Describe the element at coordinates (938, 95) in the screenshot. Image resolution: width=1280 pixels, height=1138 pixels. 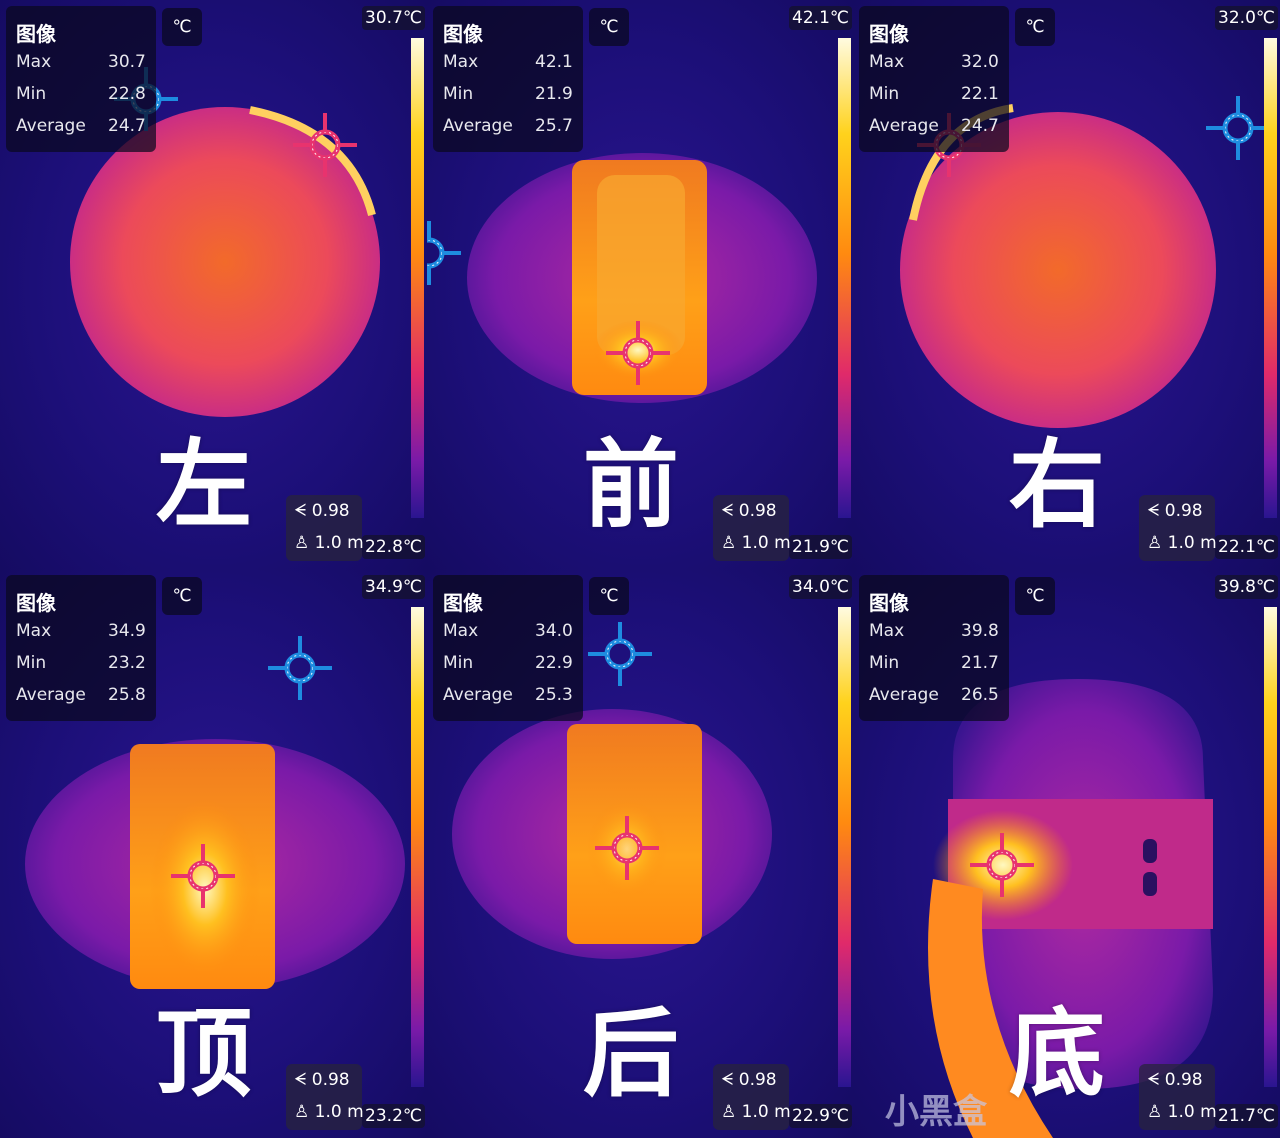
I see `stat-min: Min 22.1` at that location.